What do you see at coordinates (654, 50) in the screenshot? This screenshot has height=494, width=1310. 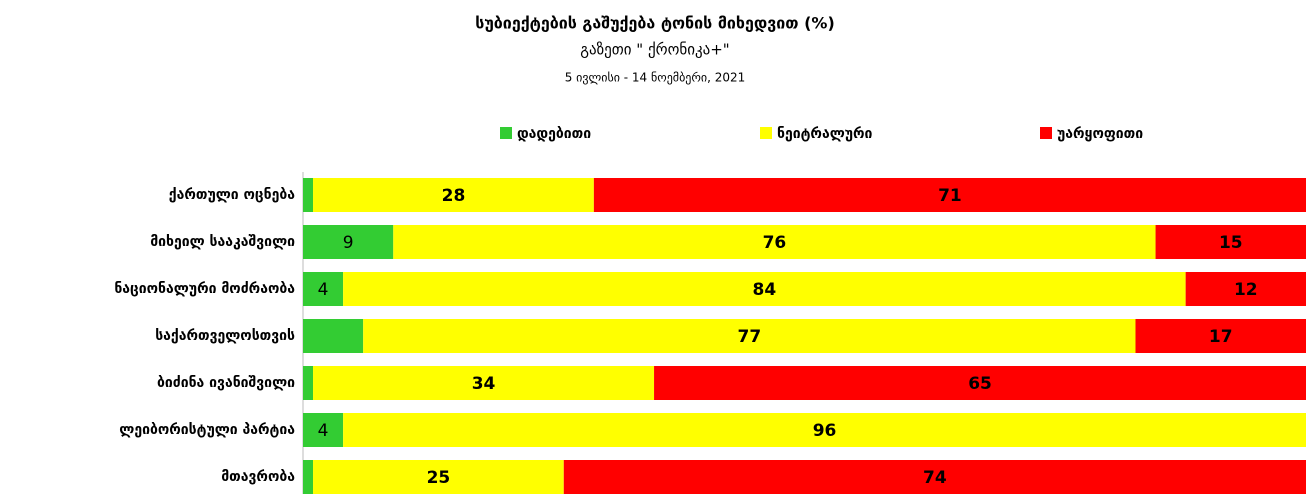 I see `chart-subtitle: გაზეთი " ქრონიკა+"` at bounding box center [654, 50].